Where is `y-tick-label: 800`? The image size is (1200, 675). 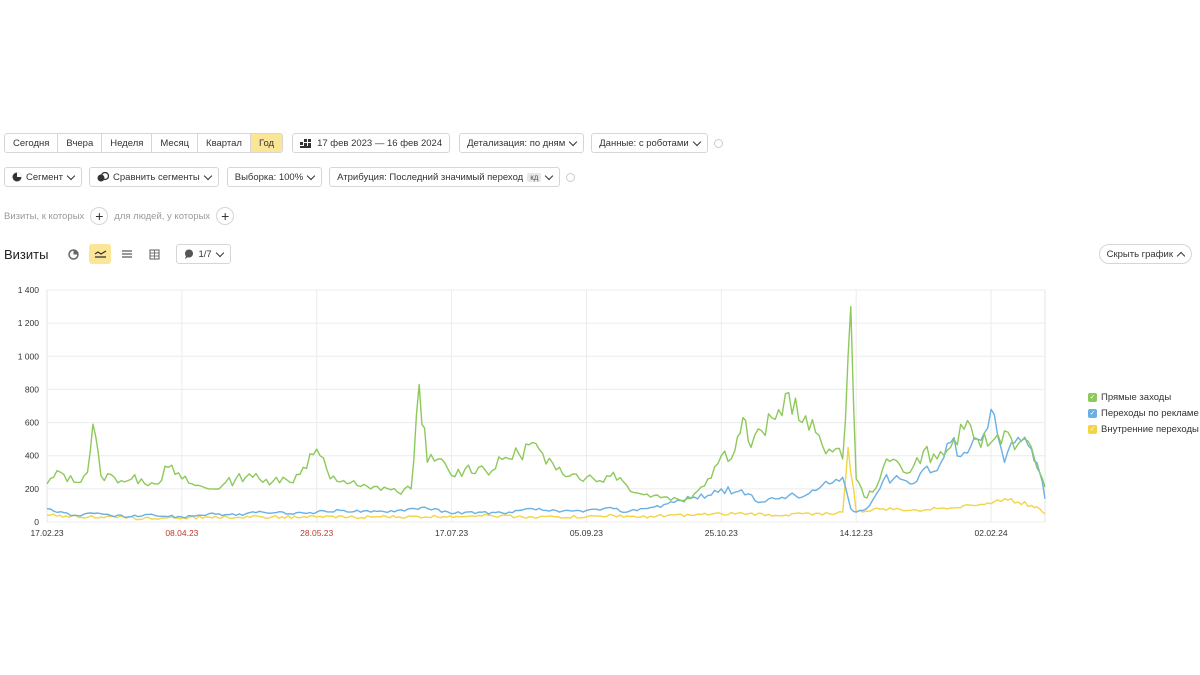 y-tick-label: 800 is located at coordinates (32, 389).